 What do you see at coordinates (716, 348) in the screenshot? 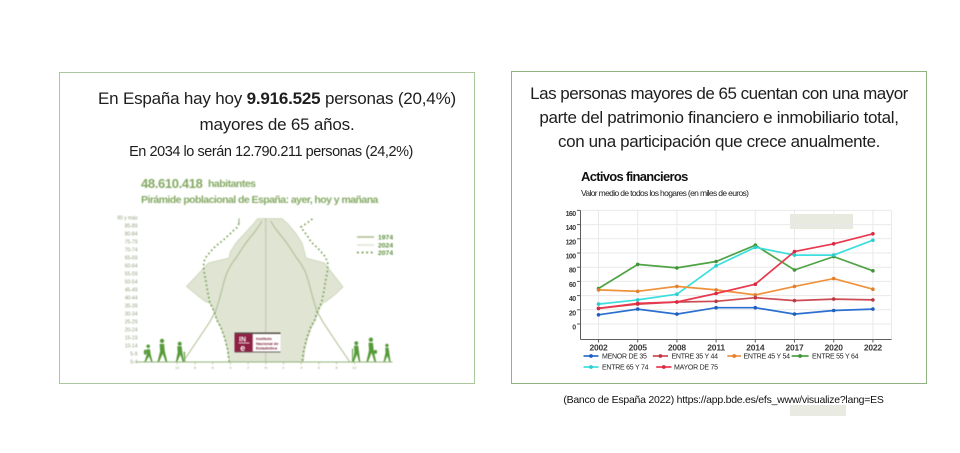
I see `svg-text: 2011` at bounding box center [716, 348].